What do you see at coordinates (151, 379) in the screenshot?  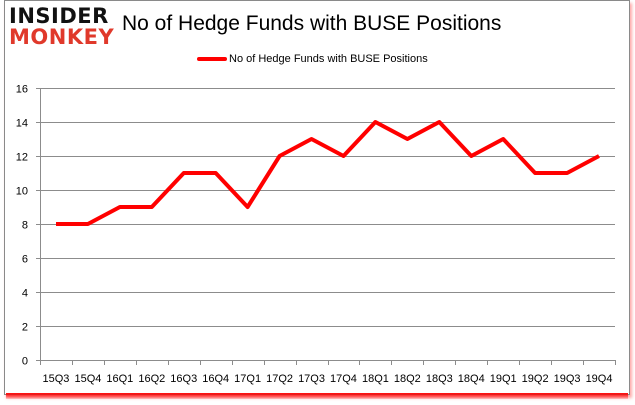 I see `x-tick-label: 16Q2` at bounding box center [151, 379].